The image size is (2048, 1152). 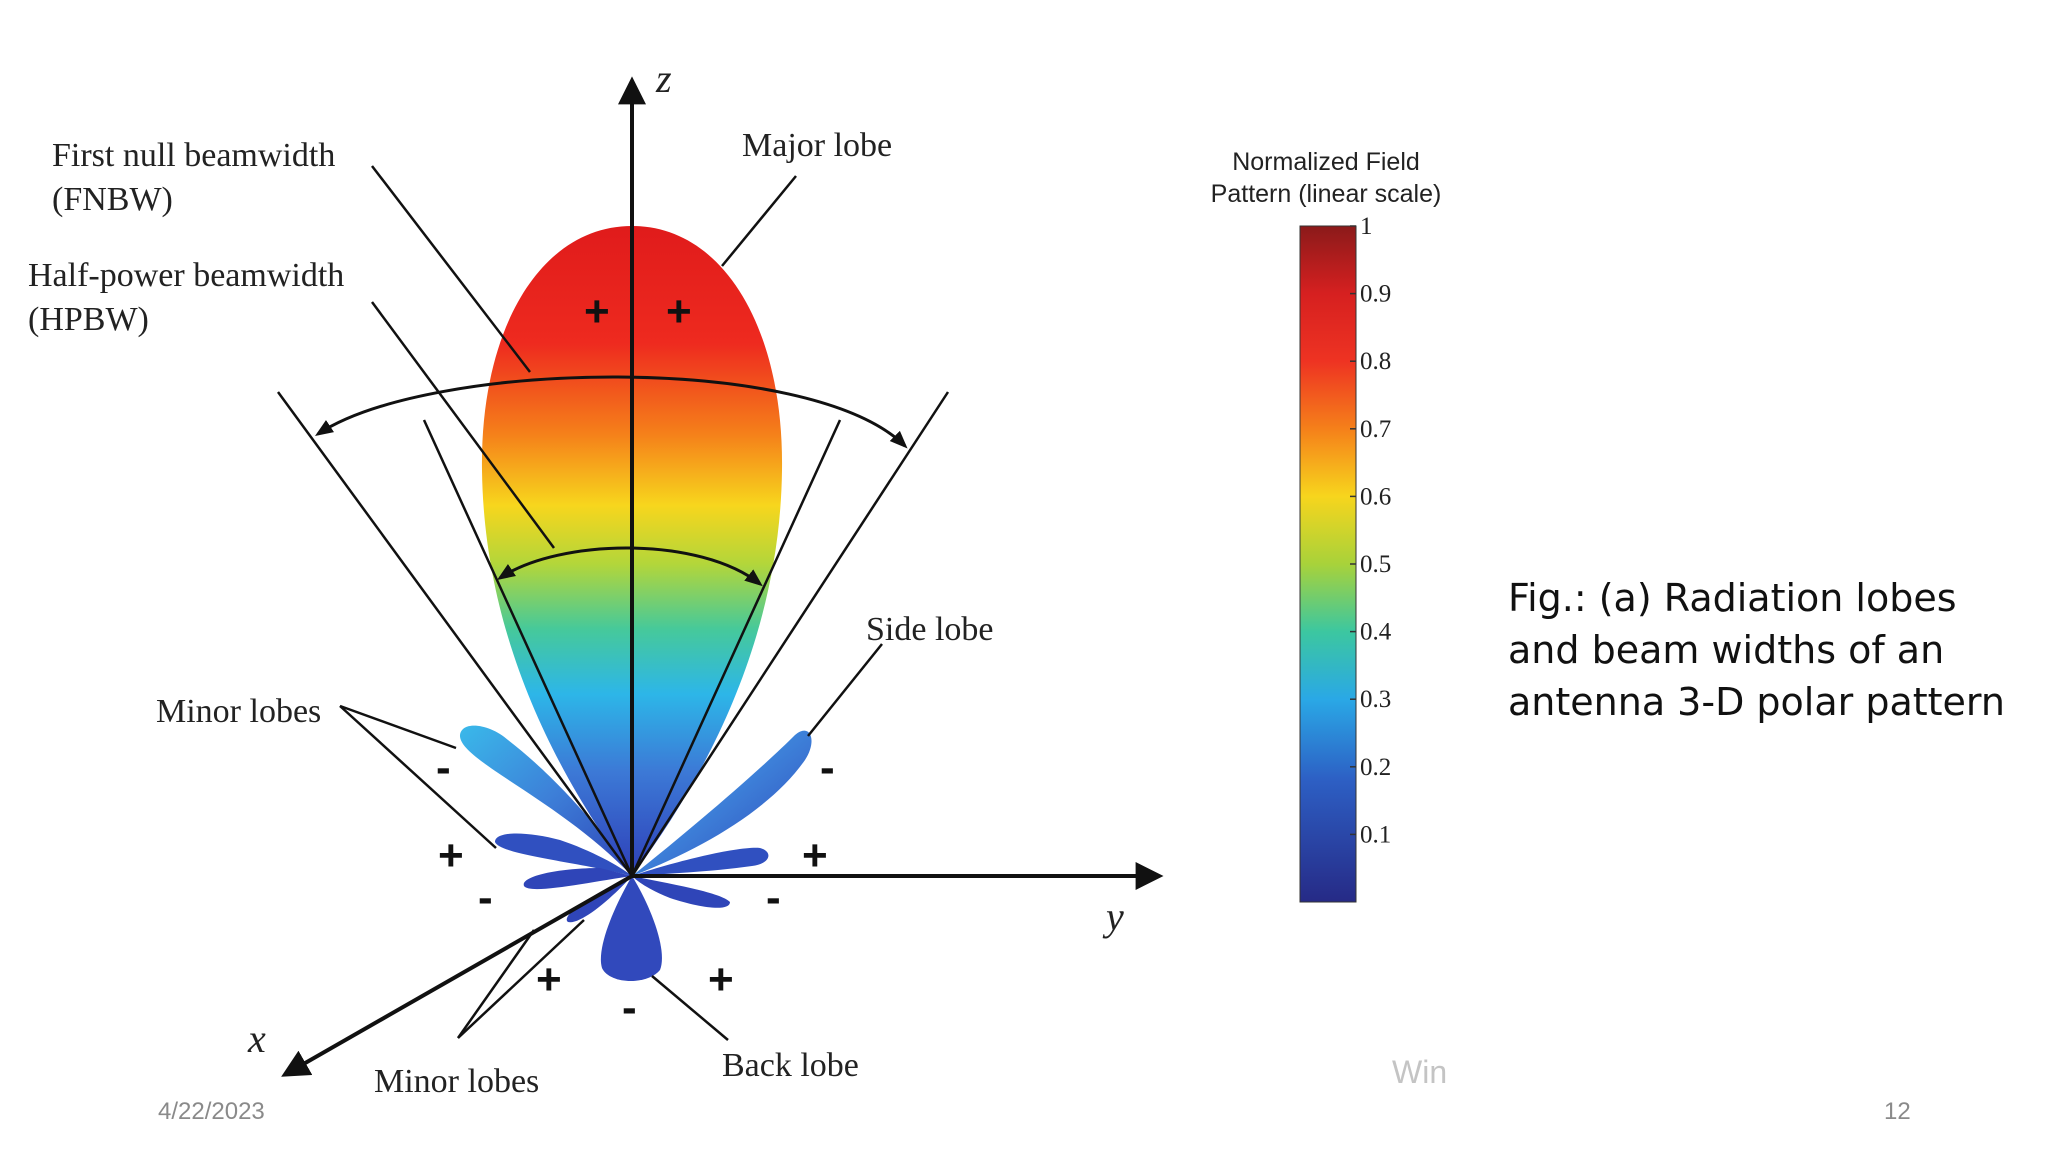 I want to click on sign-right-lower-minor: -, so click(x=773, y=897).